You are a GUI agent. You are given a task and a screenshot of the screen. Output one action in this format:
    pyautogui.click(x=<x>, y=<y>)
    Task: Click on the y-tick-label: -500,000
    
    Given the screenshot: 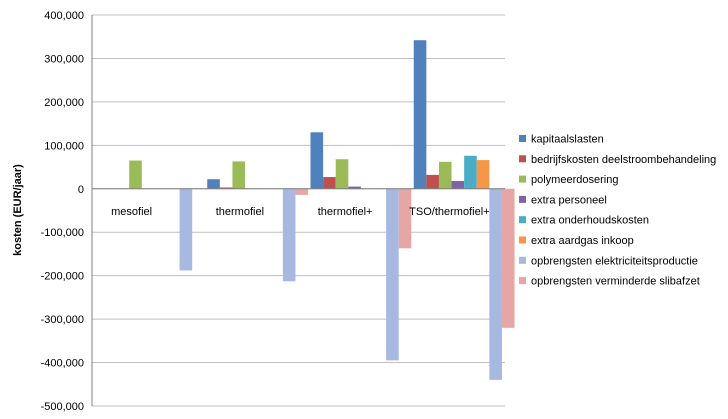 What is the action you would take?
    pyautogui.click(x=62, y=407)
    